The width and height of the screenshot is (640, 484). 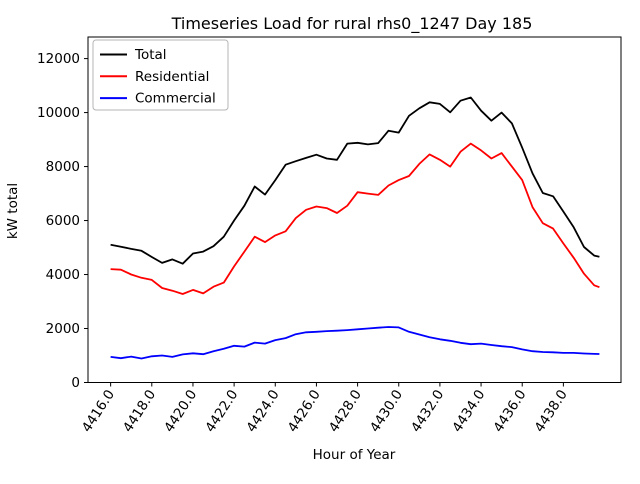 I want to click on y-tick-label: 6000, so click(x=63, y=221).